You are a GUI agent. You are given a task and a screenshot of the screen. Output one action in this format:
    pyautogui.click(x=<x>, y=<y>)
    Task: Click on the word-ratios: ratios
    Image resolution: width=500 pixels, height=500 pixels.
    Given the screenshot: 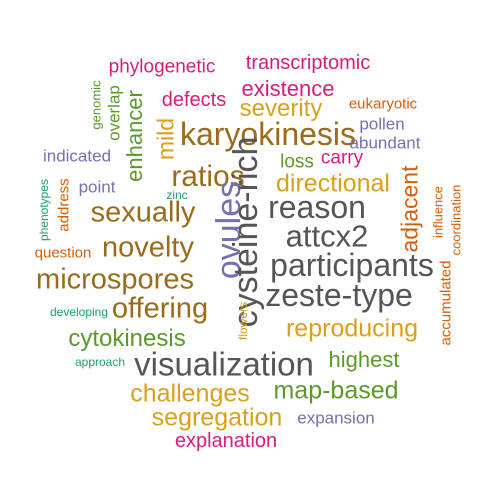 What is the action you would take?
    pyautogui.click(x=208, y=176)
    